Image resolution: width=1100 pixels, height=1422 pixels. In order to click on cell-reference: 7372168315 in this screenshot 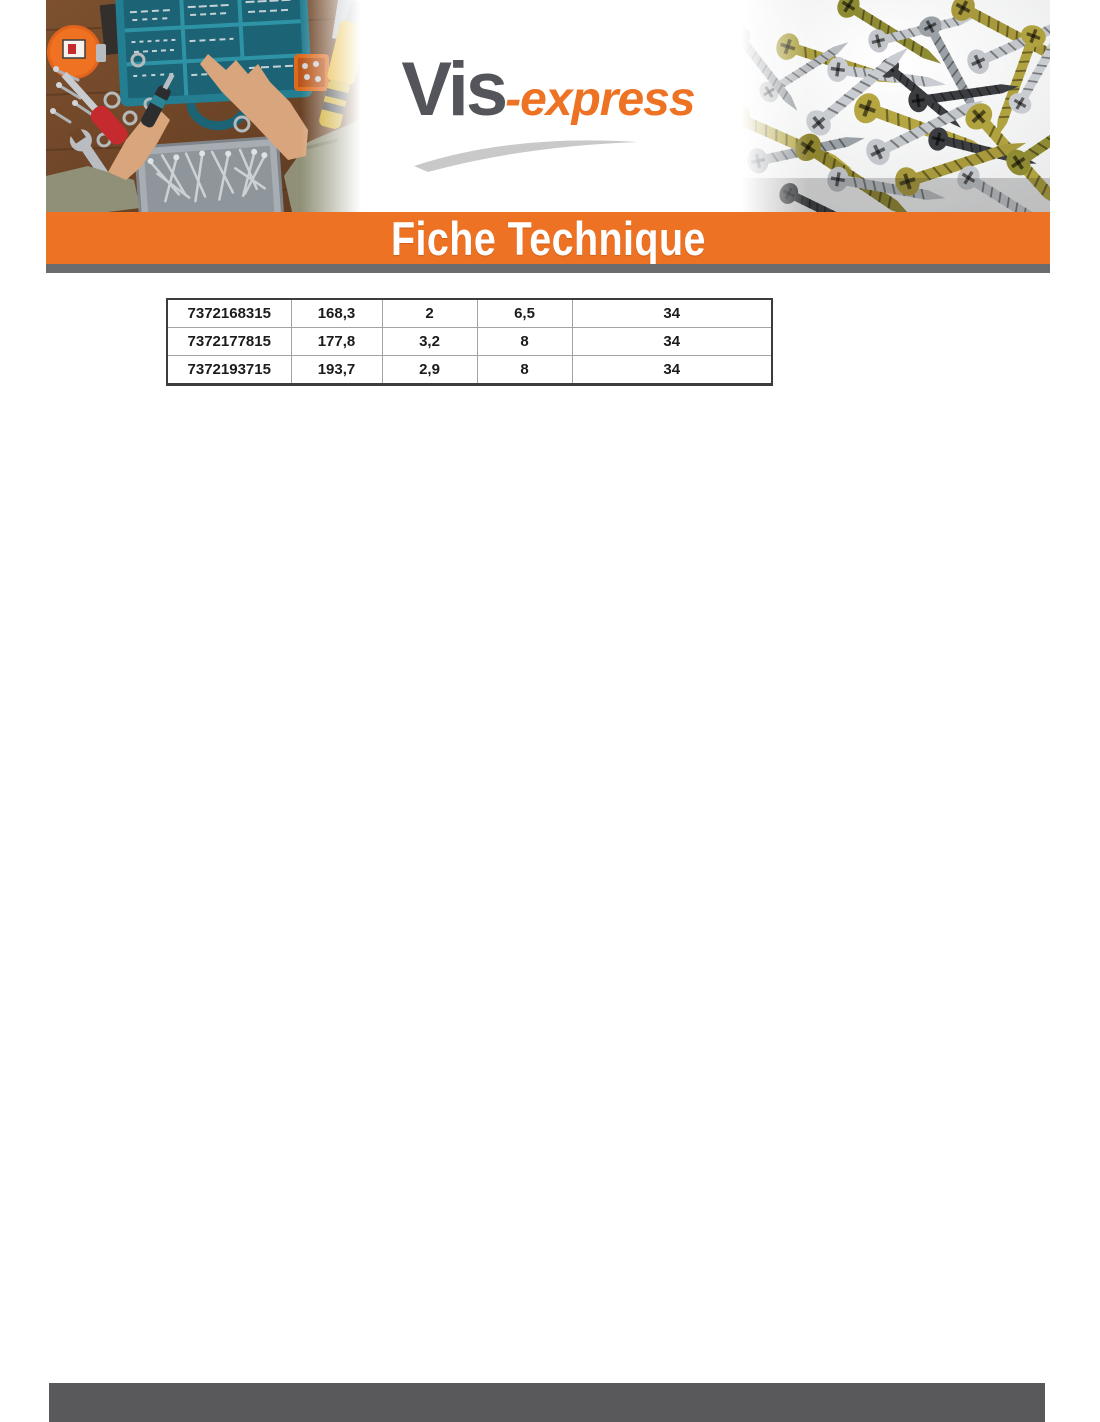, I will do `click(229, 313)`.